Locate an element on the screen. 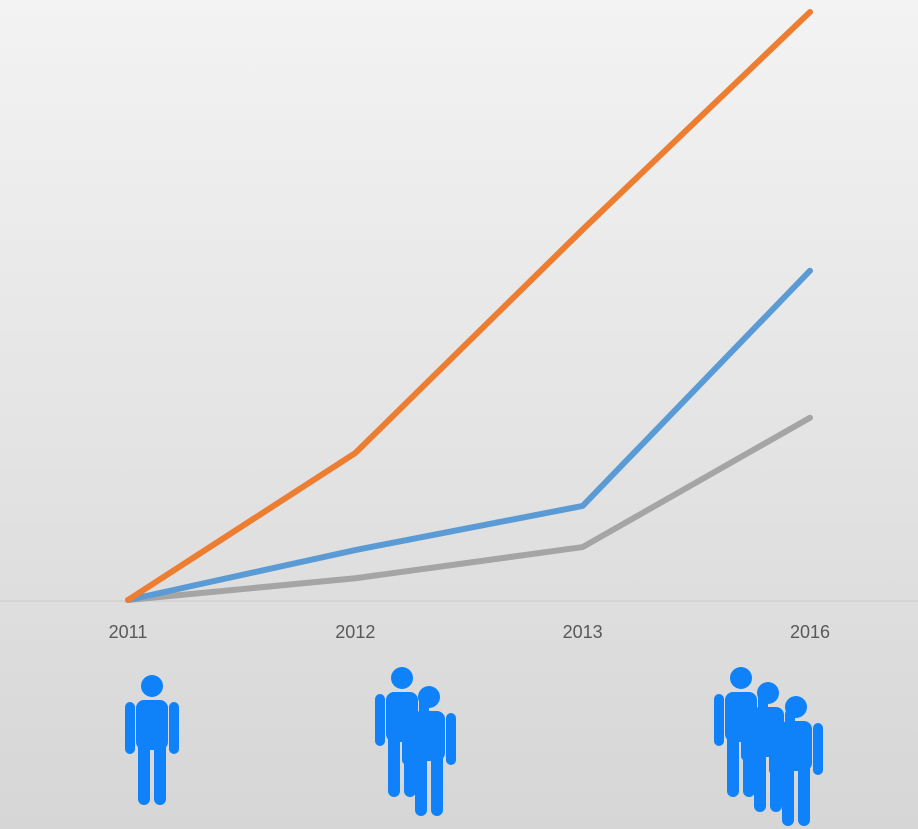 The image size is (918, 829). x-tick-label: 2012 is located at coordinates (355, 632).